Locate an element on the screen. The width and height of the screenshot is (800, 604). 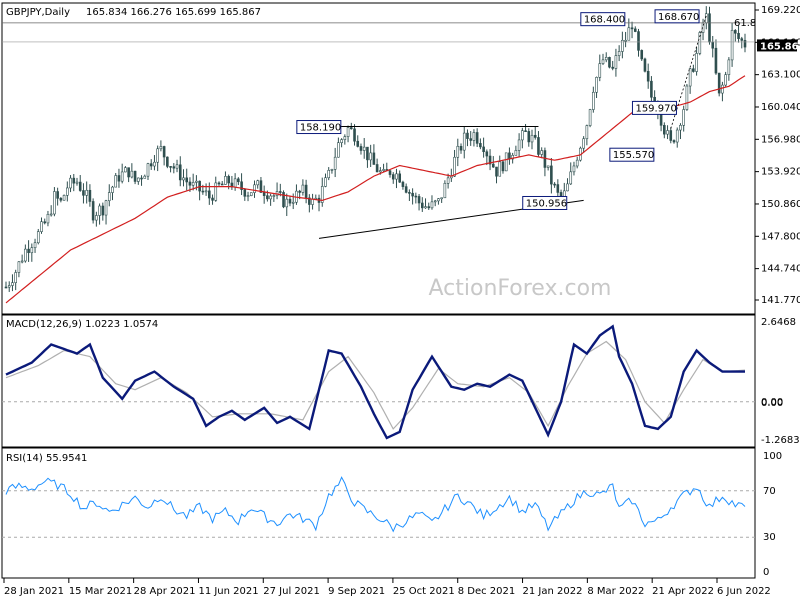
date-tick-label: 11 Jun 2021 is located at coordinates (228, 591).